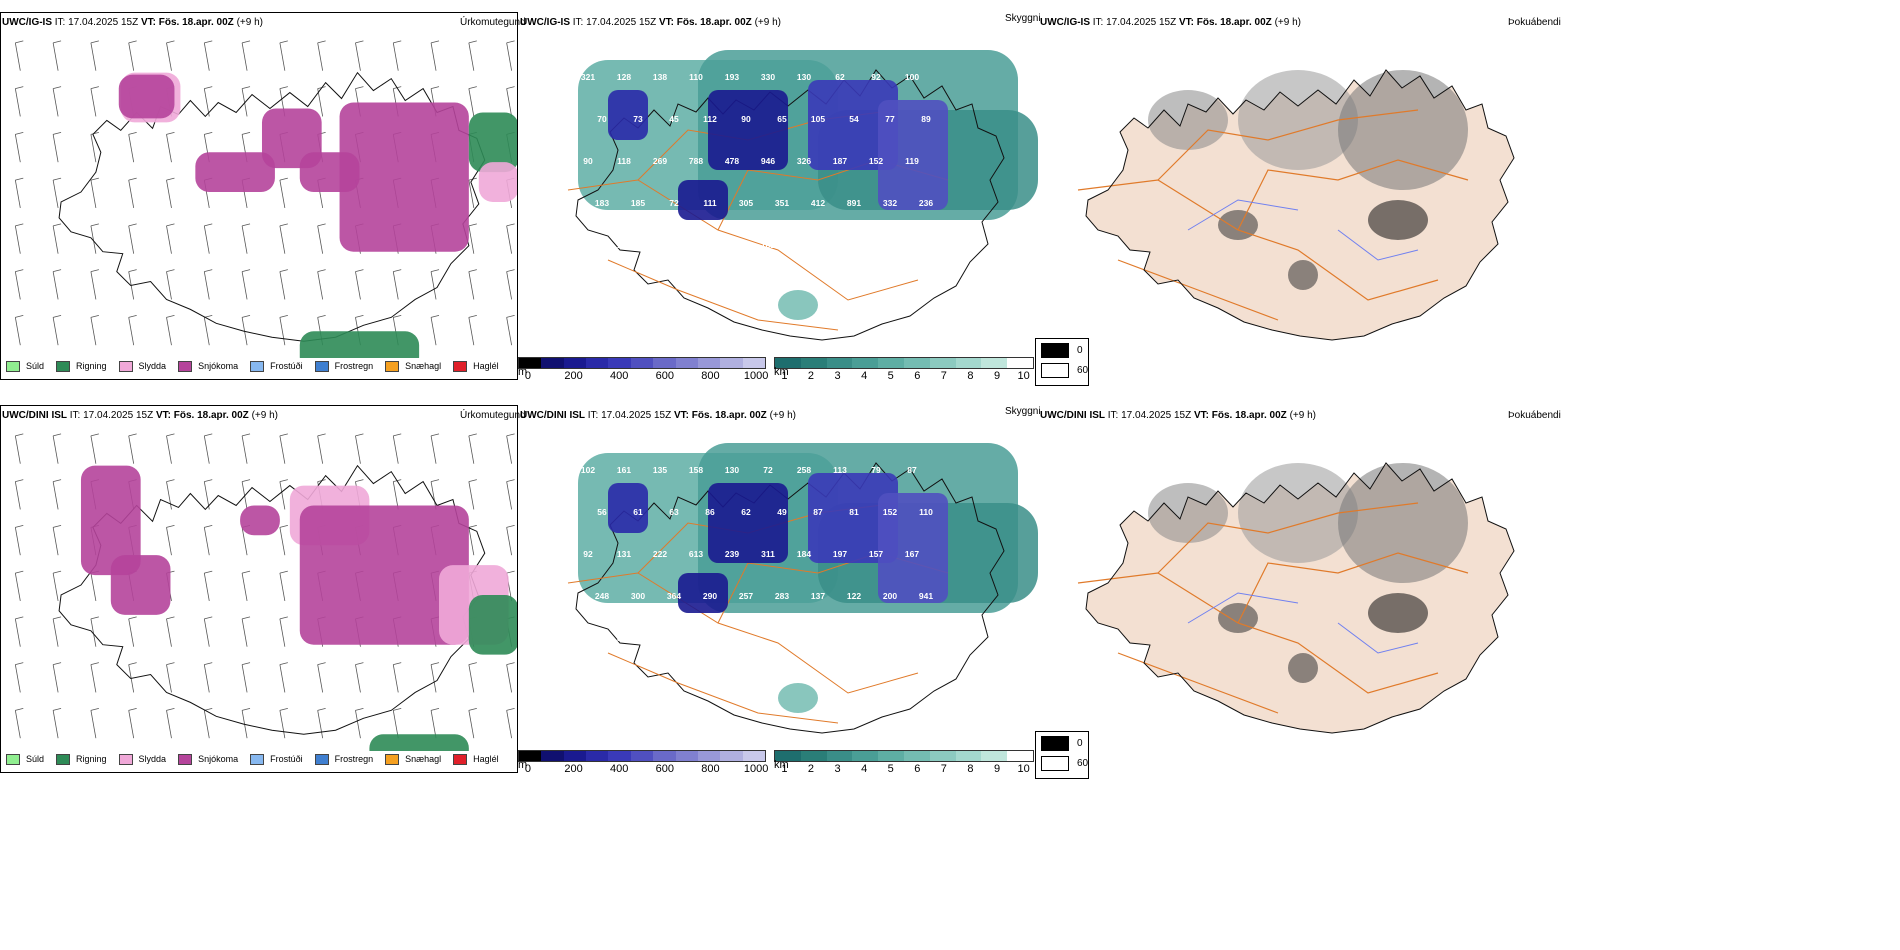  Describe the element at coordinates (904, 756) in the screenshot. I see `visibility-colorbar-ramp` at that location.